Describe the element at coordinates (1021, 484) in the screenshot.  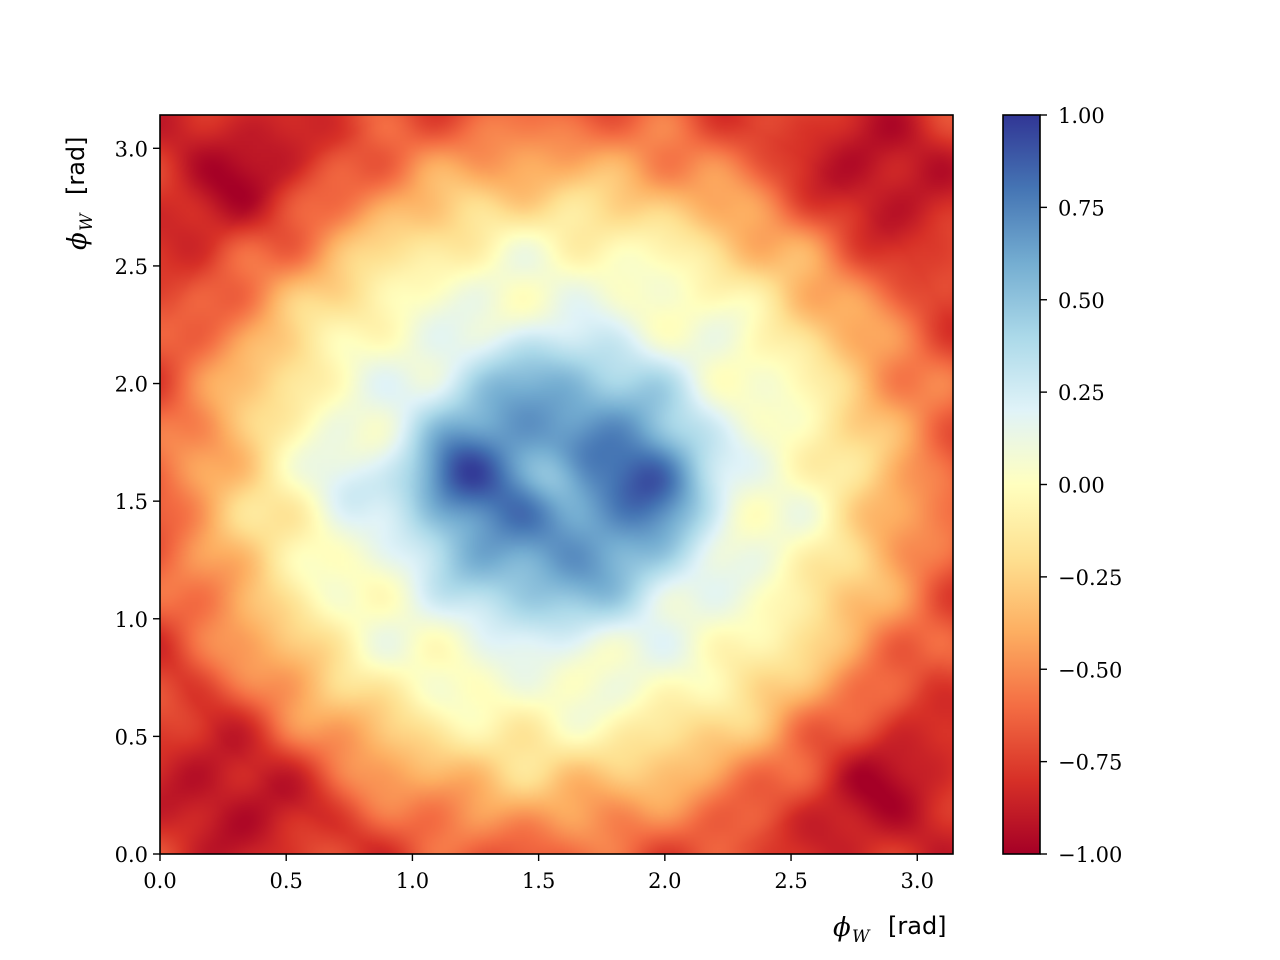
I see `colorbar` at that location.